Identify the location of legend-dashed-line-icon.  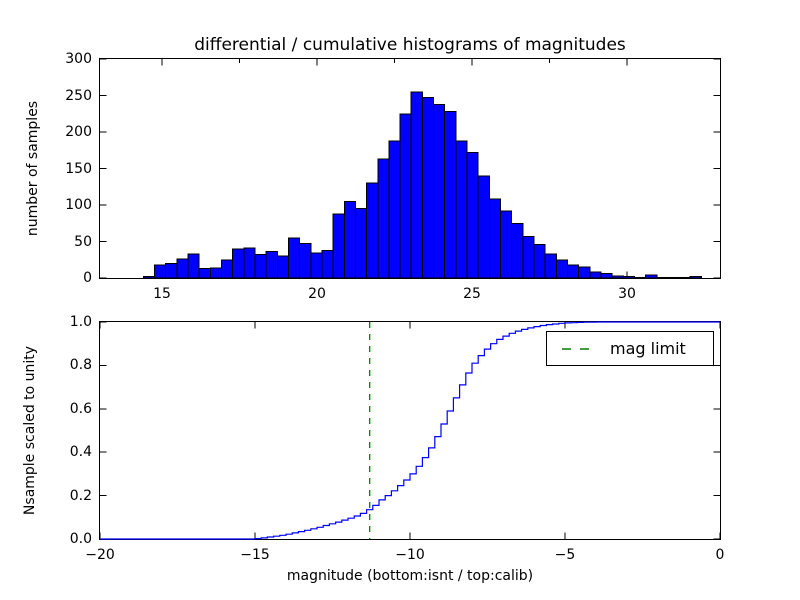
(579, 348).